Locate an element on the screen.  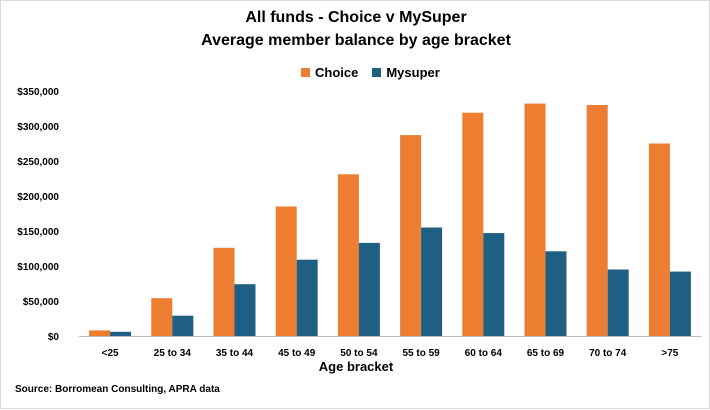
legend-swatch-choice is located at coordinates (305, 72).